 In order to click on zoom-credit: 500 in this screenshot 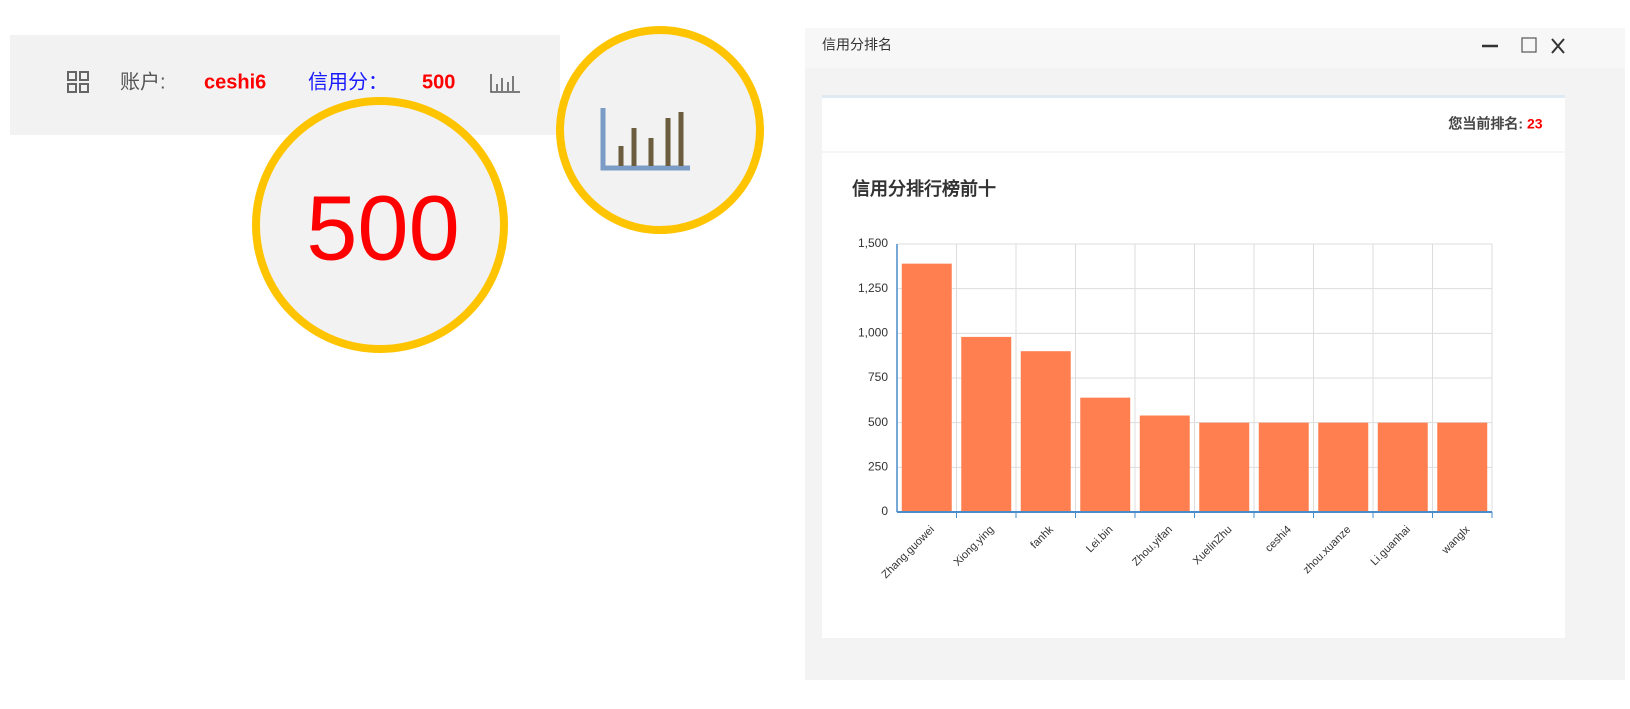, I will do `click(383, 228)`.